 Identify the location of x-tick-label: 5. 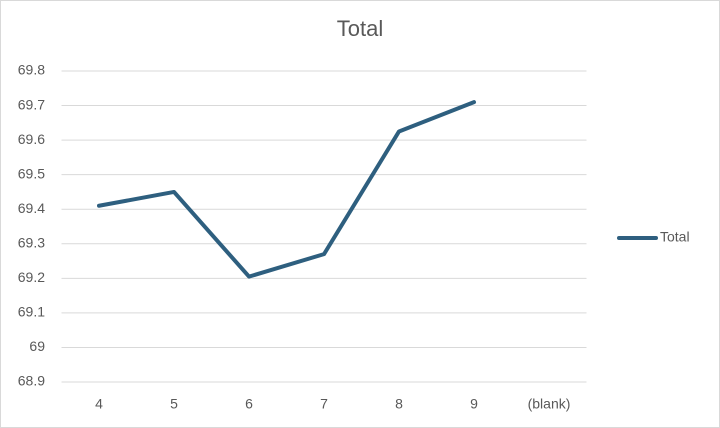
(174, 404).